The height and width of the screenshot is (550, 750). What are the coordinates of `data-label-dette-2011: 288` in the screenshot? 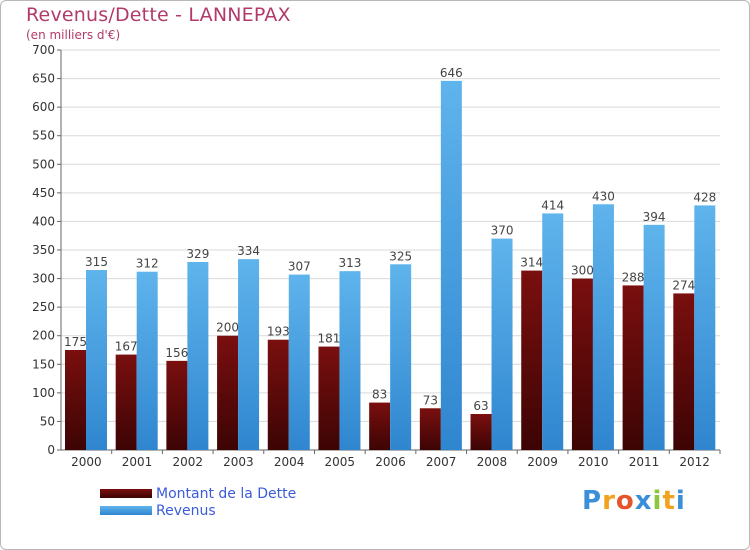 It's located at (633, 277).